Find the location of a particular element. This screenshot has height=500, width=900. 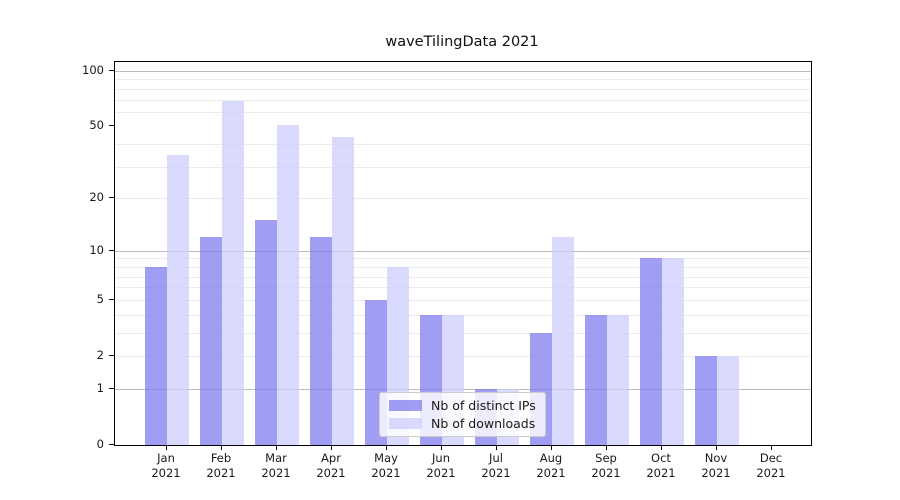

bar-nb-of-downloads-oct is located at coordinates (673, 351).